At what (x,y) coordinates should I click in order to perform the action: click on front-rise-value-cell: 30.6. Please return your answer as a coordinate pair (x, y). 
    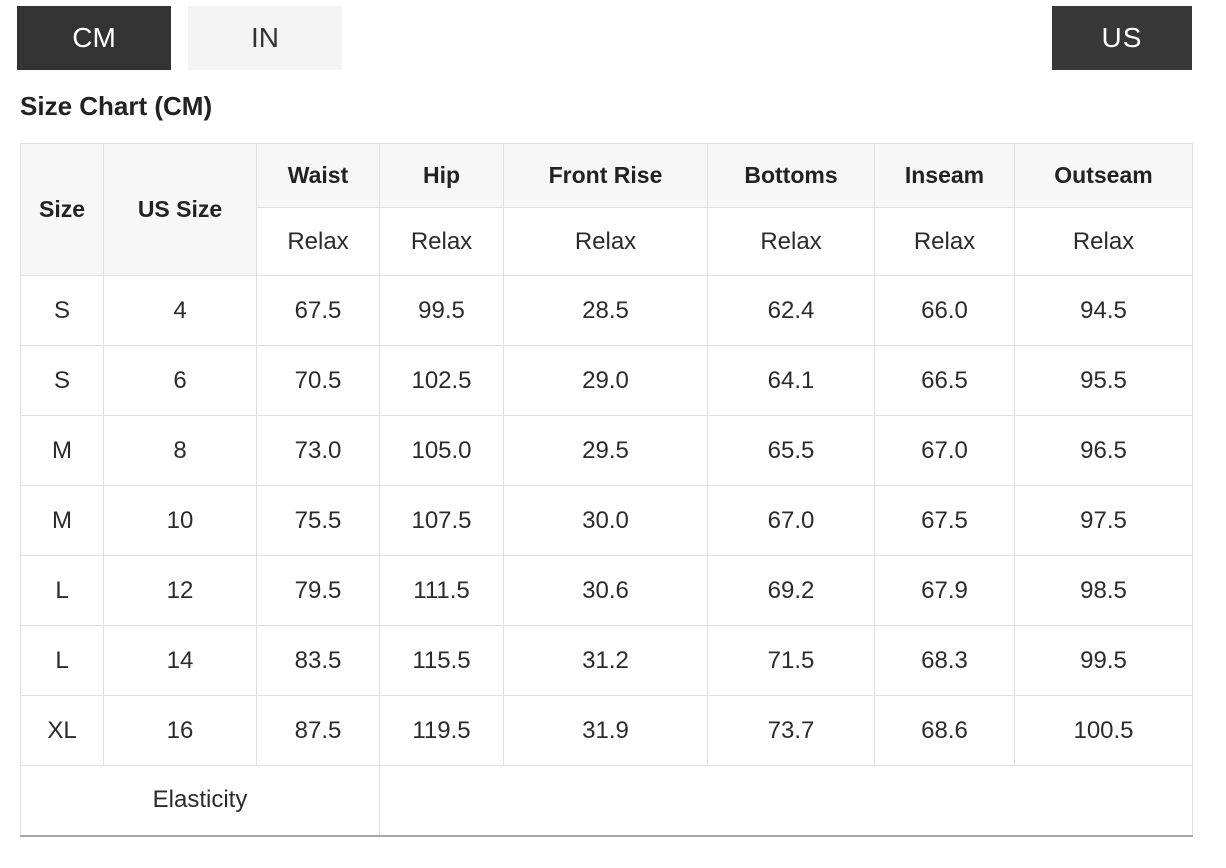
    Looking at the image, I should click on (605, 590).